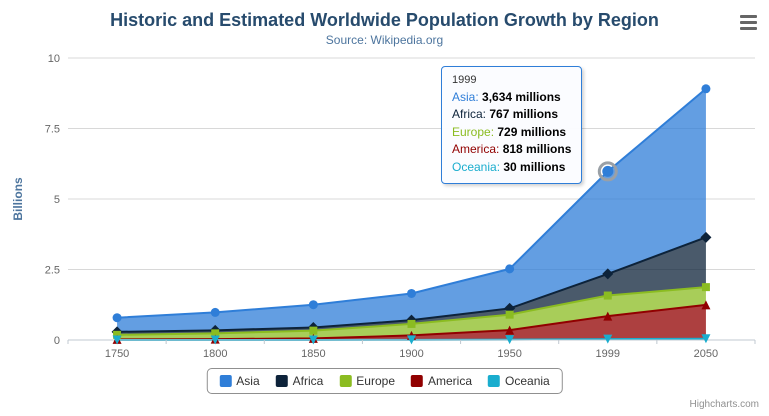 The image size is (769, 416). What do you see at coordinates (510, 340) in the screenshot?
I see `point-oceania-1950` at bounding box center [510, 340].